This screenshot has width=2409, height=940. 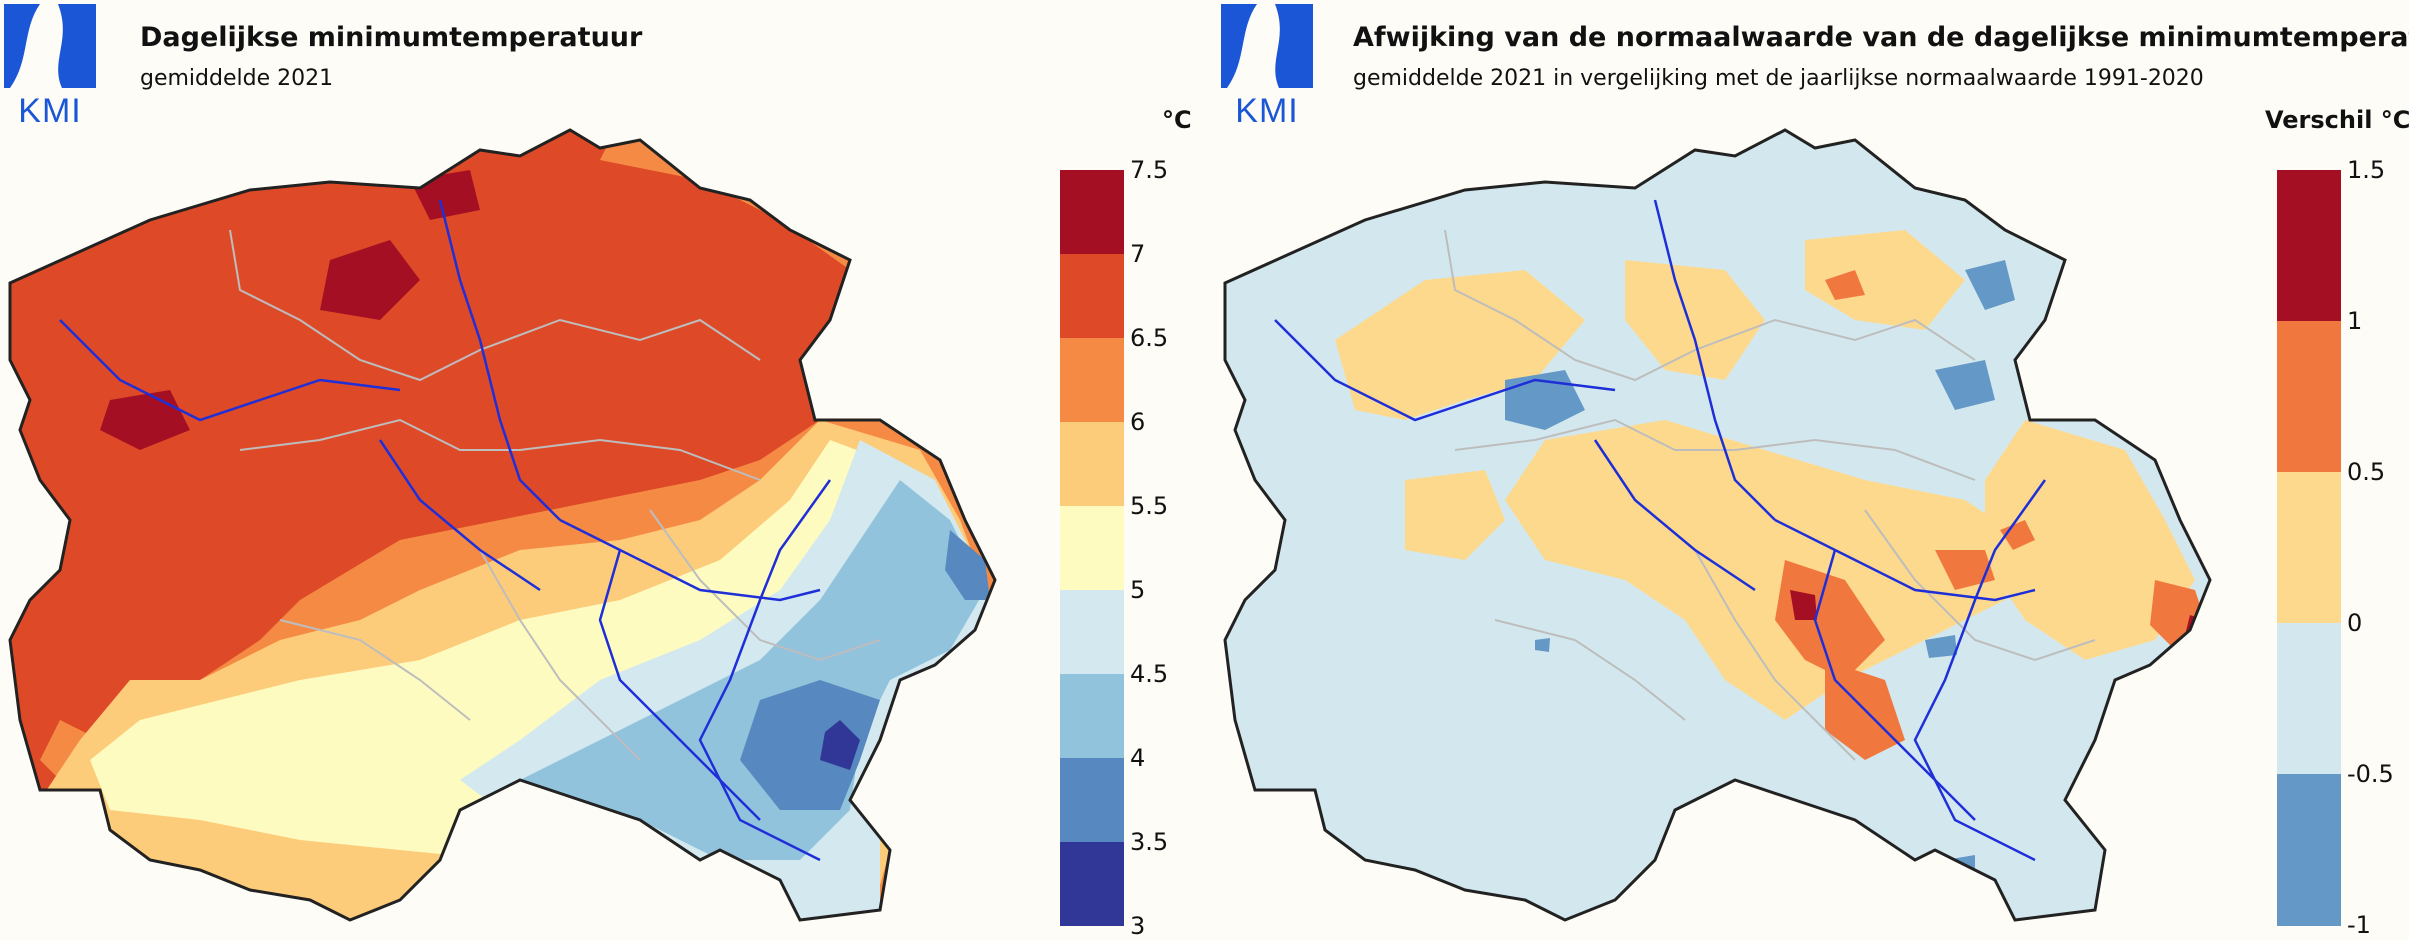 I want to click on legend-label: 4, so click(x=1138, y=758).